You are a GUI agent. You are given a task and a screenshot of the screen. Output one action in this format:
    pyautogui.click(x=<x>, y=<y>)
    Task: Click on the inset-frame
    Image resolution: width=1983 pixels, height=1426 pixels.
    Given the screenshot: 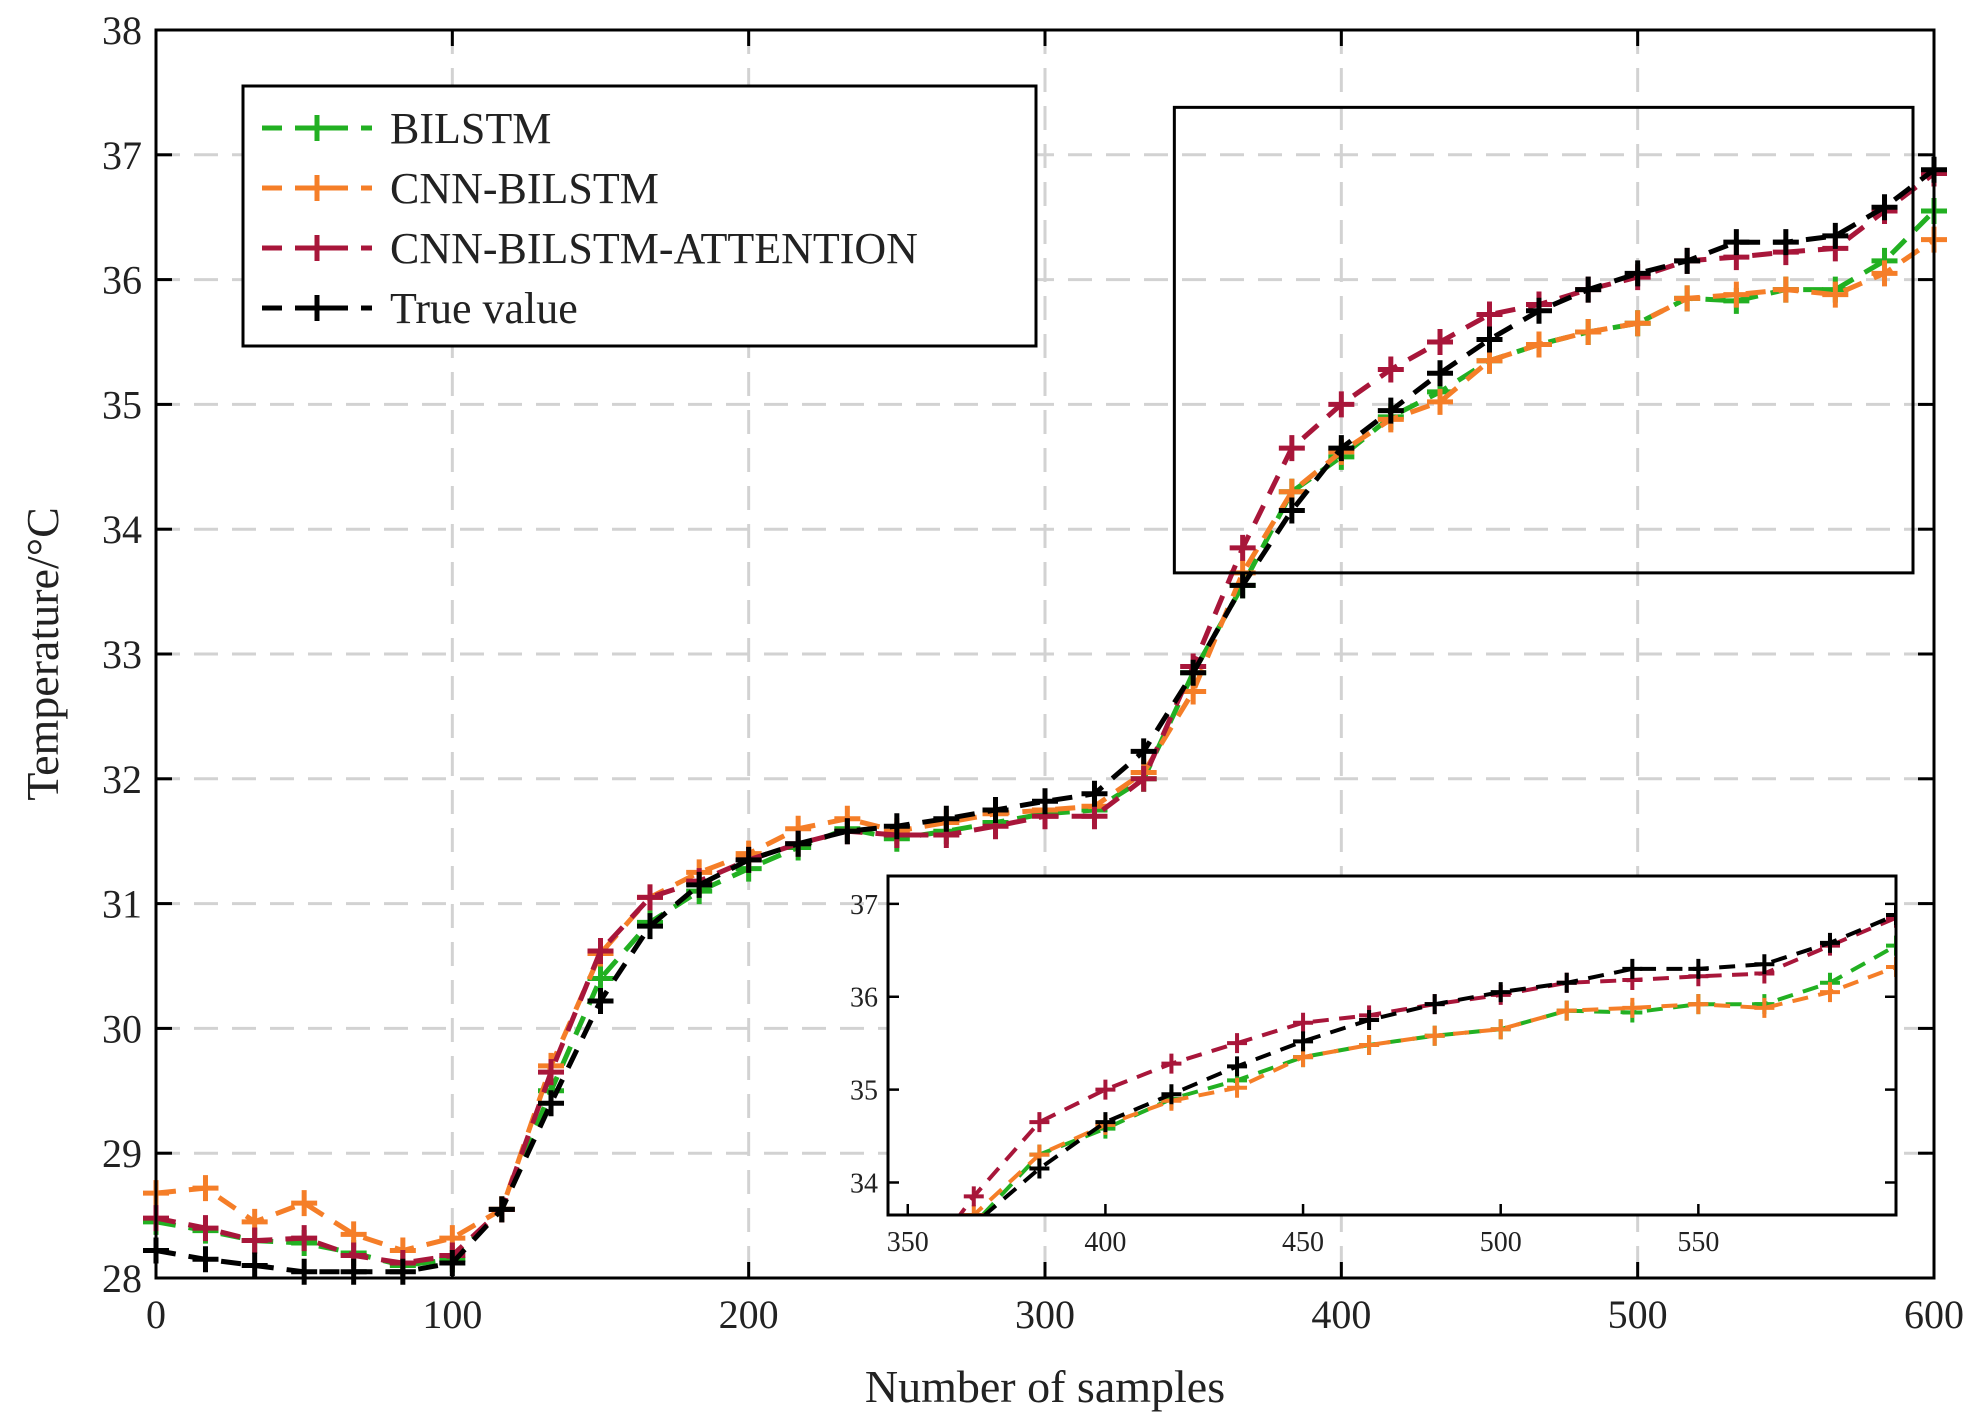 What is the action you would take?
    pyautogui.click(x=1392, y=1045)
    